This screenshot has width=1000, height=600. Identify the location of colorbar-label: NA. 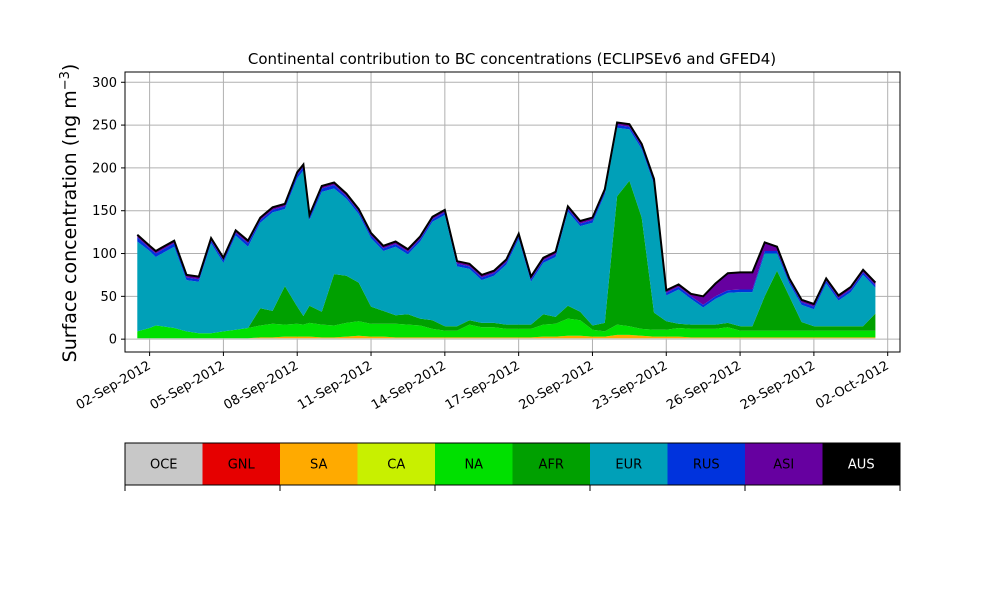
(473, 465).